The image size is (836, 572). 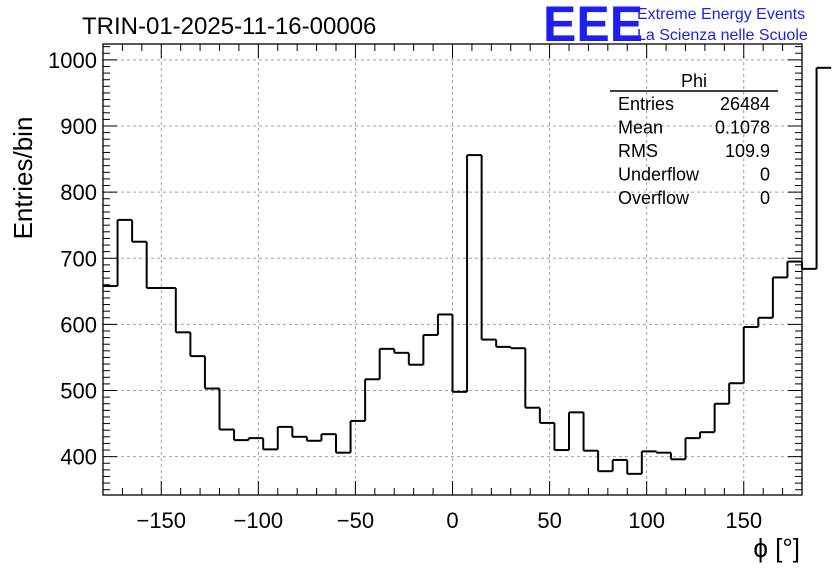 I want to click on x-axis-label: ϕ [°], so click(x=776, y=548).